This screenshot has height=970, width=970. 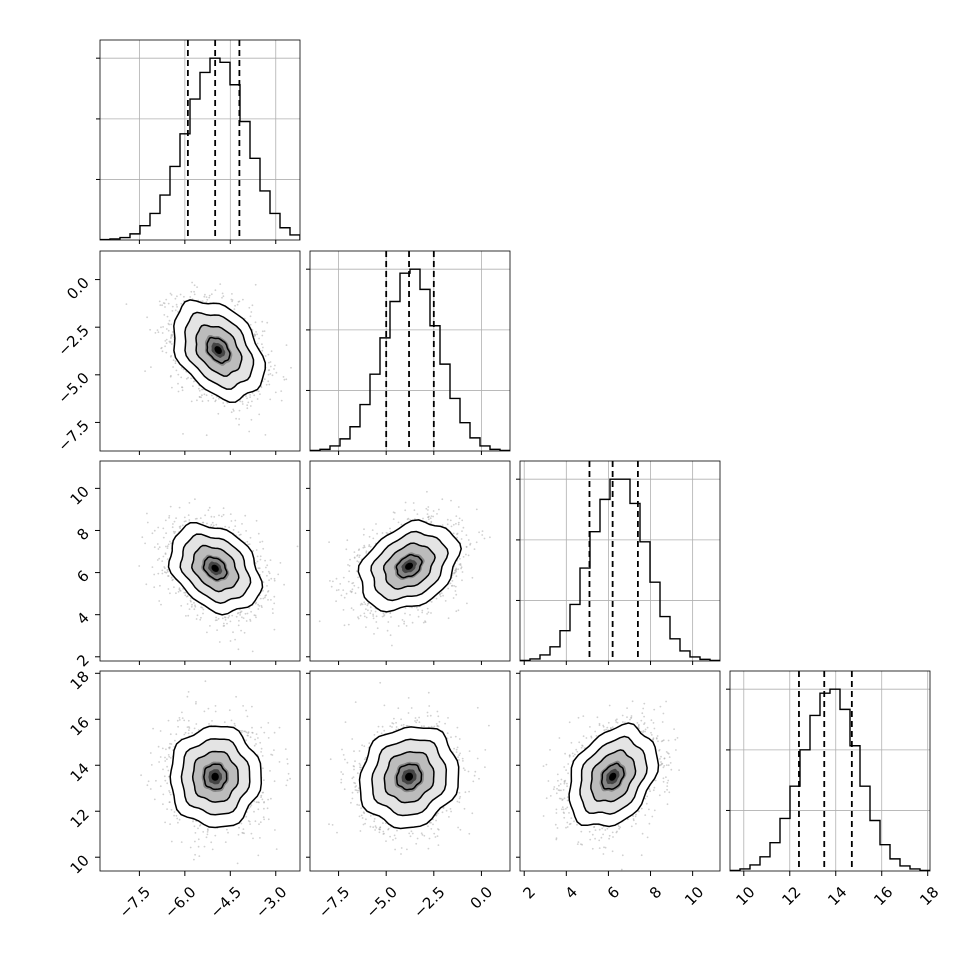 I want to click on contour-line, so click(x=215, y=568).